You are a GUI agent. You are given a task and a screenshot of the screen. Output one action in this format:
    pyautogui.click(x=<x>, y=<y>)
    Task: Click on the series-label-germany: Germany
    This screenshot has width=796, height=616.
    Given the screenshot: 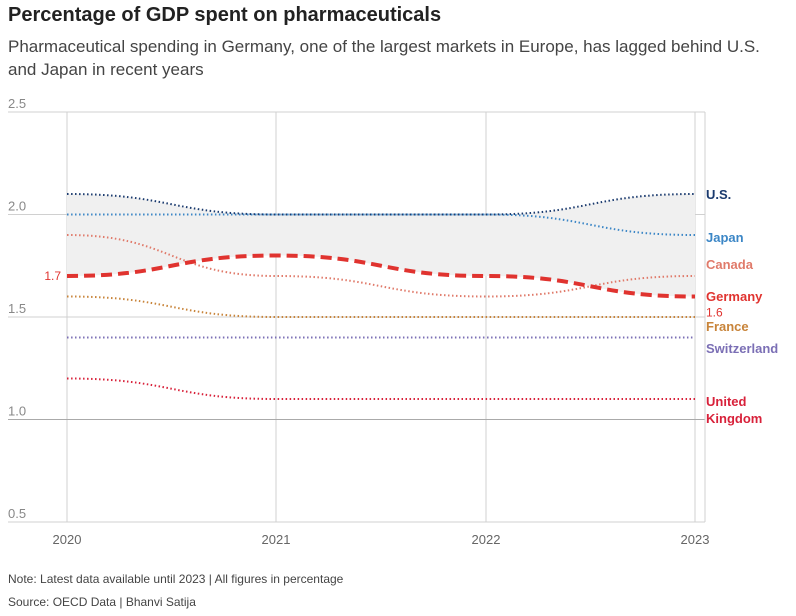 What is the action you would take?
    pyautogui.click(x=734, y=296)
    